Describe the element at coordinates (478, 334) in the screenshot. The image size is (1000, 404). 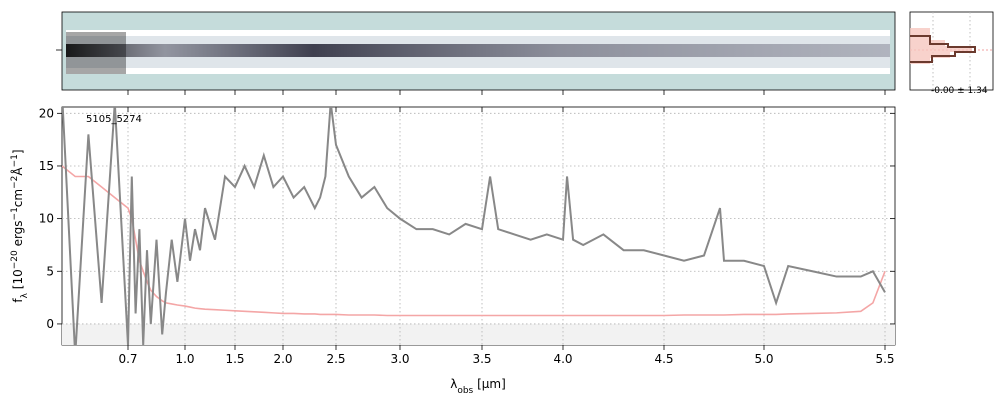
I see `below-zero-band` at that location.